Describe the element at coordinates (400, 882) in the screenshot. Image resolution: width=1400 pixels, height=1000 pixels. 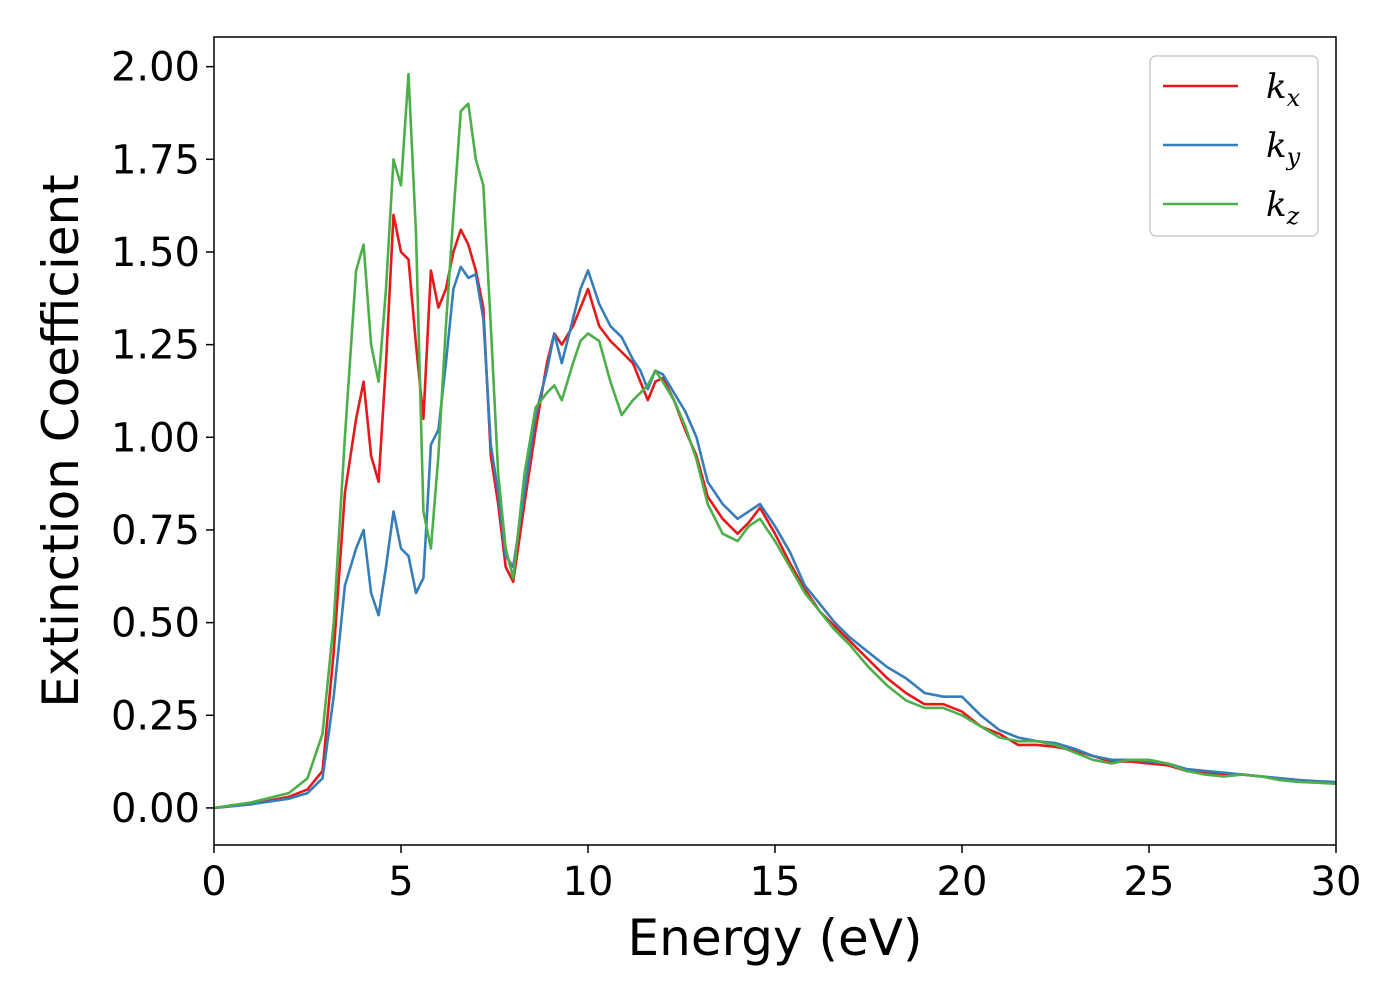
I see `x-tick-label: 5` at that location.